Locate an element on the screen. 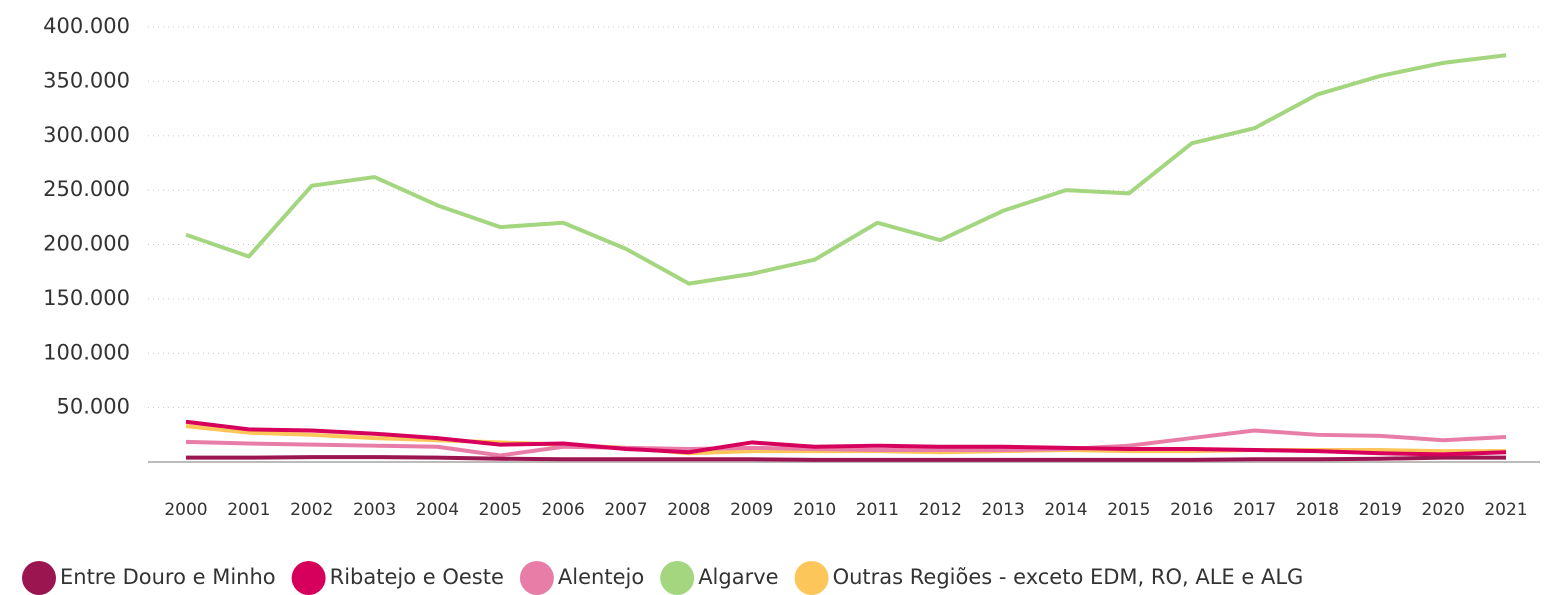  x-tick-label: 2005 is located at coordinates (500, 510).